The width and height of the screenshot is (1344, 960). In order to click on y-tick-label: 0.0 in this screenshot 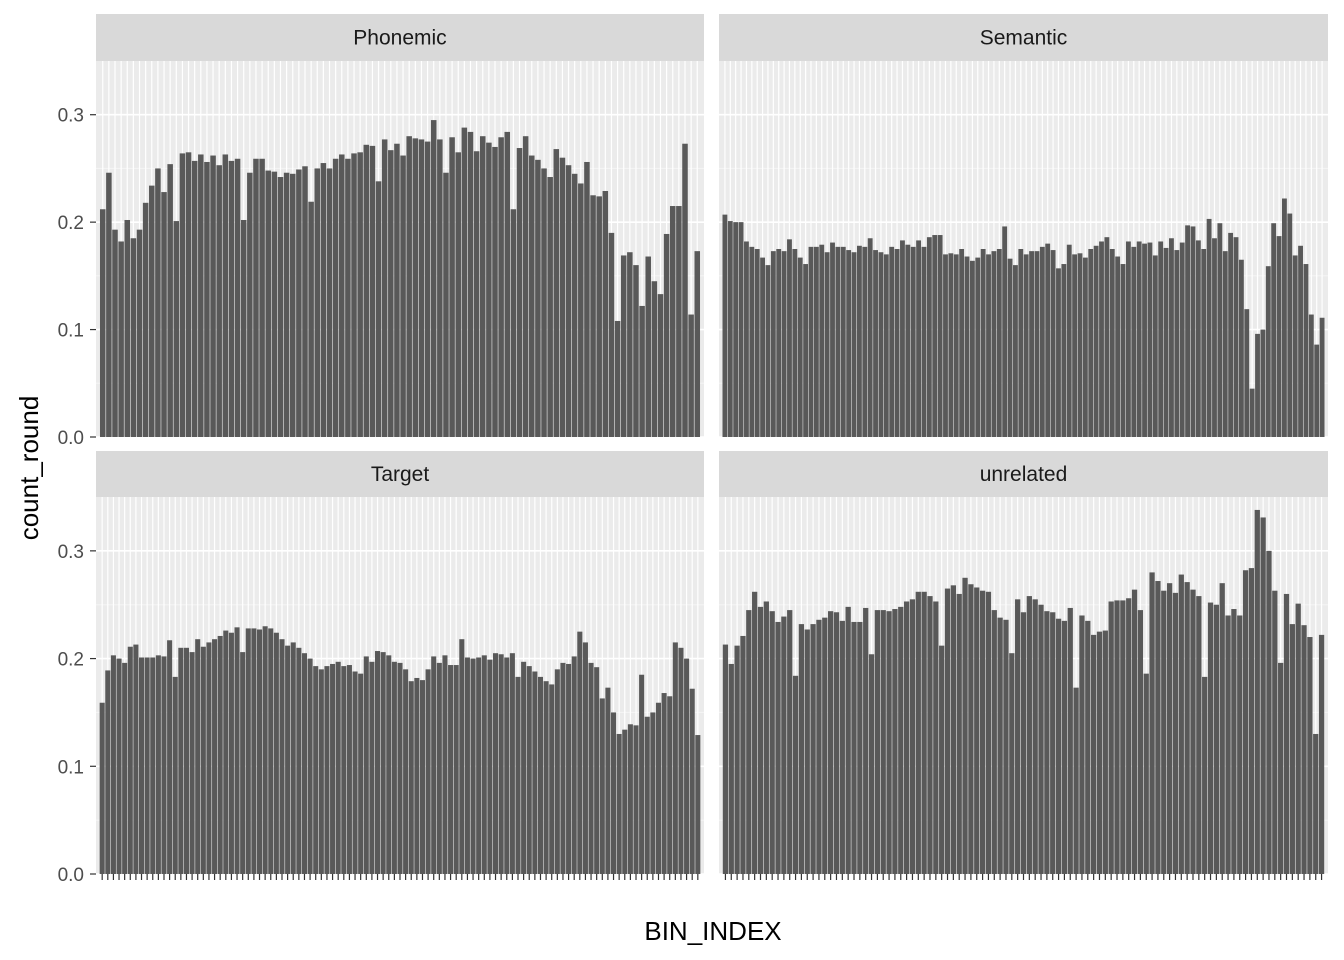, I will do `click(71, 438)`.